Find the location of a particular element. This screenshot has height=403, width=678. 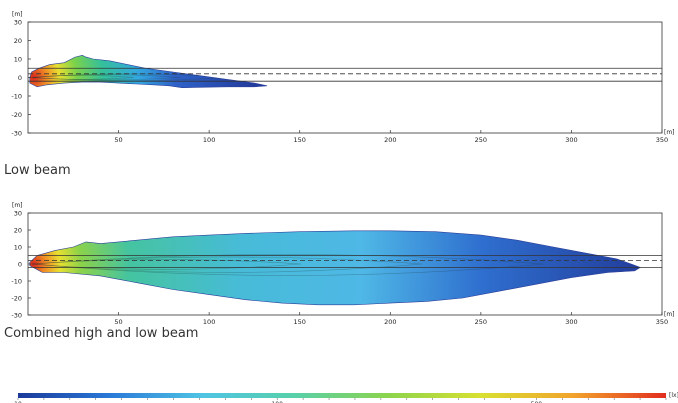

colorbar-gradient is located at coordinates (342, 395).